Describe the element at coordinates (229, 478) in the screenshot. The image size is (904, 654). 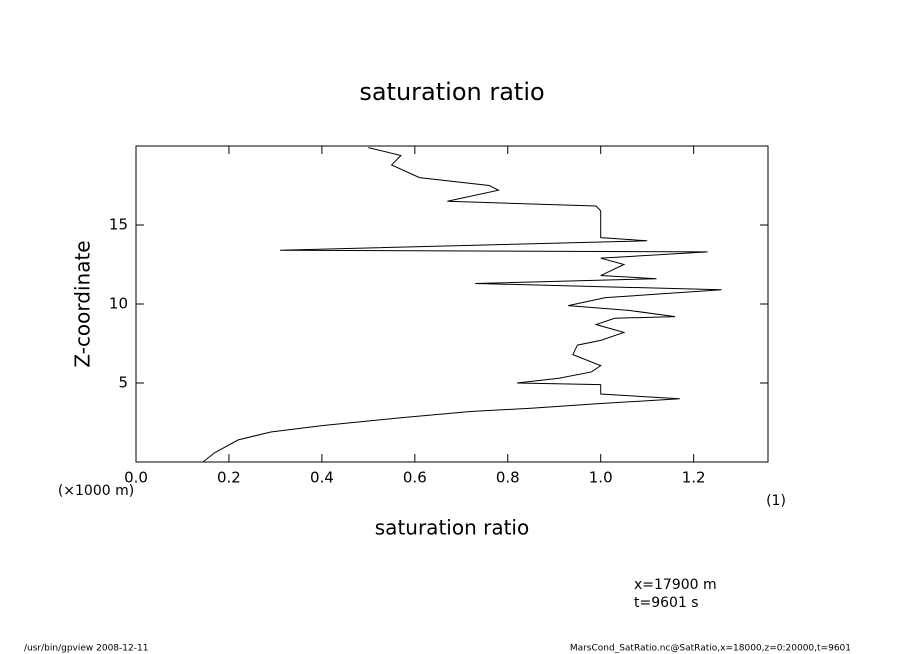
I see `x-tick-label: 0.2` at that location.